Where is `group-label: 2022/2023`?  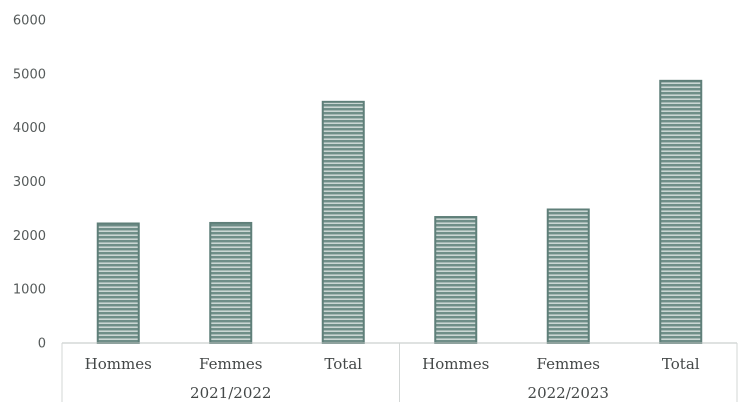
group-label: 2022/2023 is located at coordinates (568, 393).